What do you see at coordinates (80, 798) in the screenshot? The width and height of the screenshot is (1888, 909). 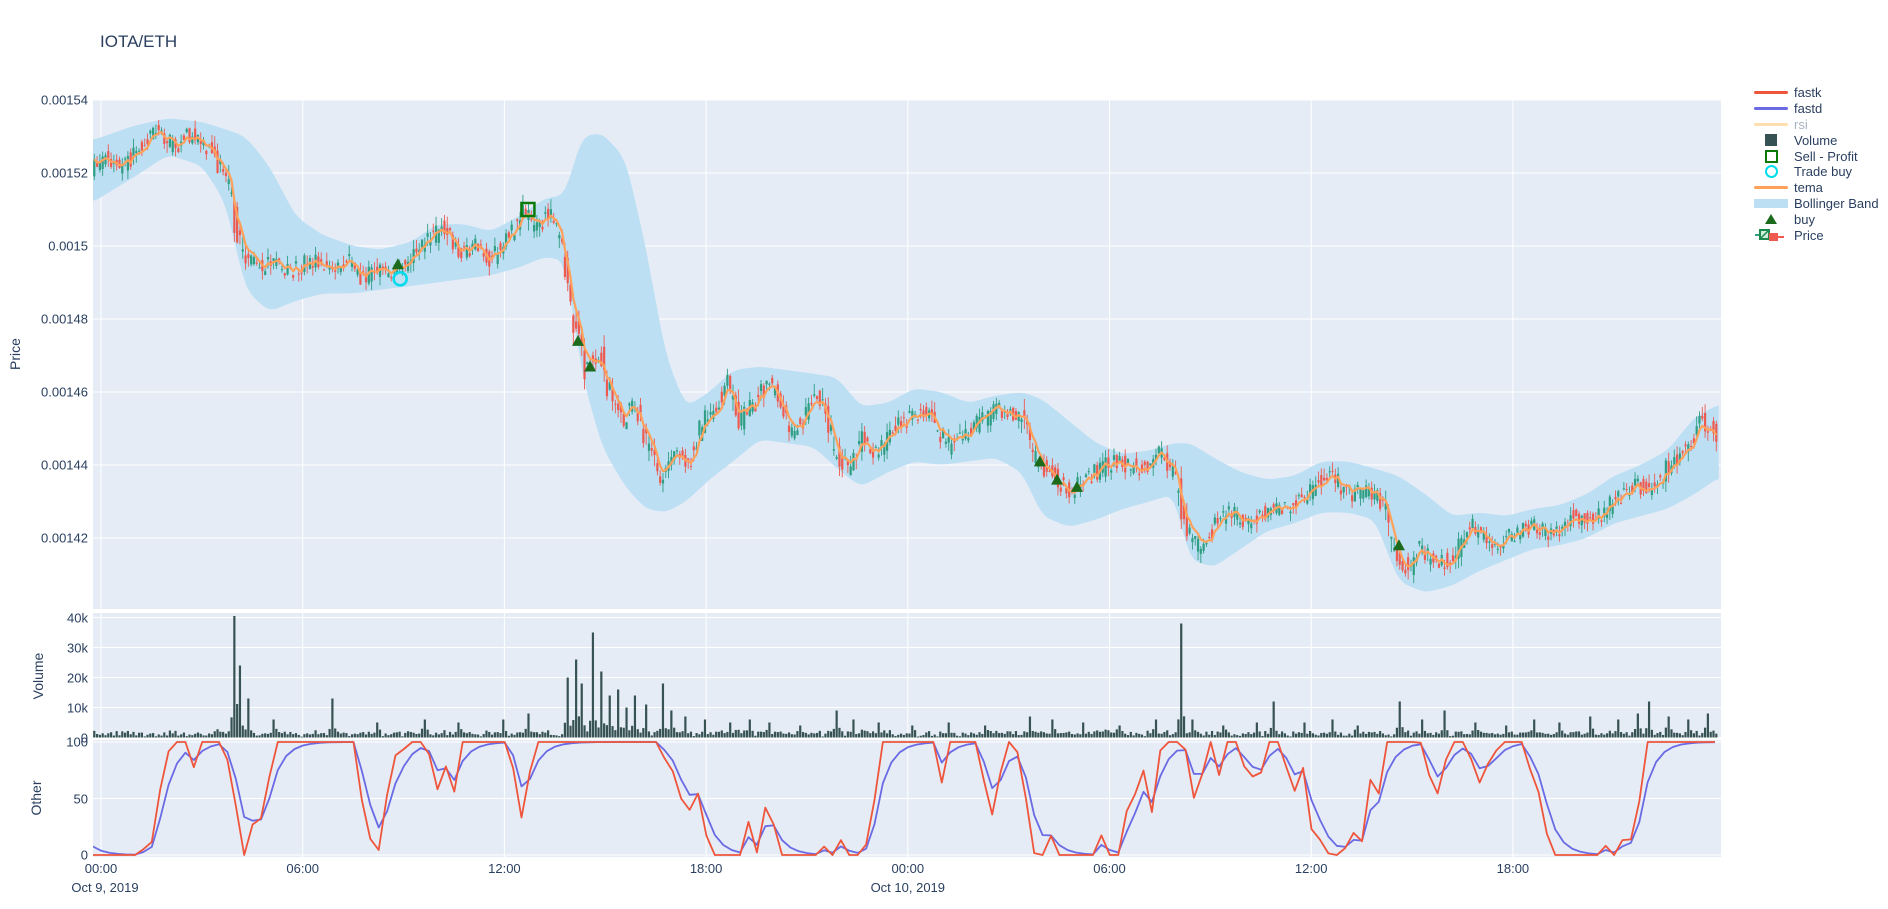 I see `other-tick-label: 50` at bounding box center [80, 798].